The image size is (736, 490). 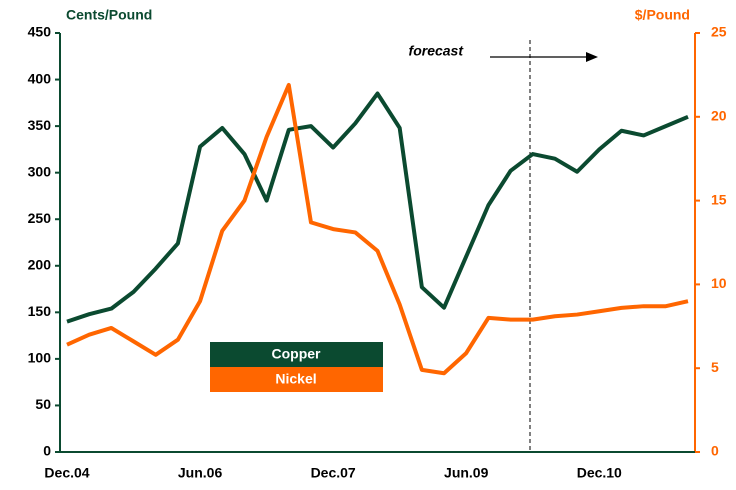 I want to click on legend-label: Copper, so click(x=297, y=354).